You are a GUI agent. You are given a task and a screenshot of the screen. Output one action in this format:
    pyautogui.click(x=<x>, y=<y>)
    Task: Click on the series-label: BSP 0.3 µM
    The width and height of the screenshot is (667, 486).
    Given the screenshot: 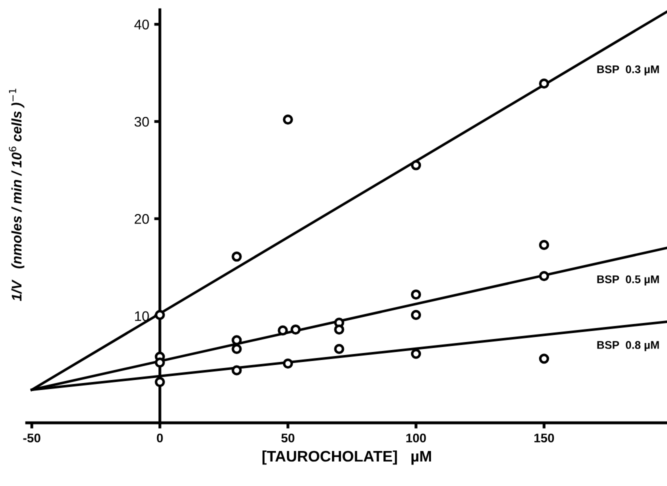 What is the action you would take?
    pyautogui.click(x=628, y=70)
    